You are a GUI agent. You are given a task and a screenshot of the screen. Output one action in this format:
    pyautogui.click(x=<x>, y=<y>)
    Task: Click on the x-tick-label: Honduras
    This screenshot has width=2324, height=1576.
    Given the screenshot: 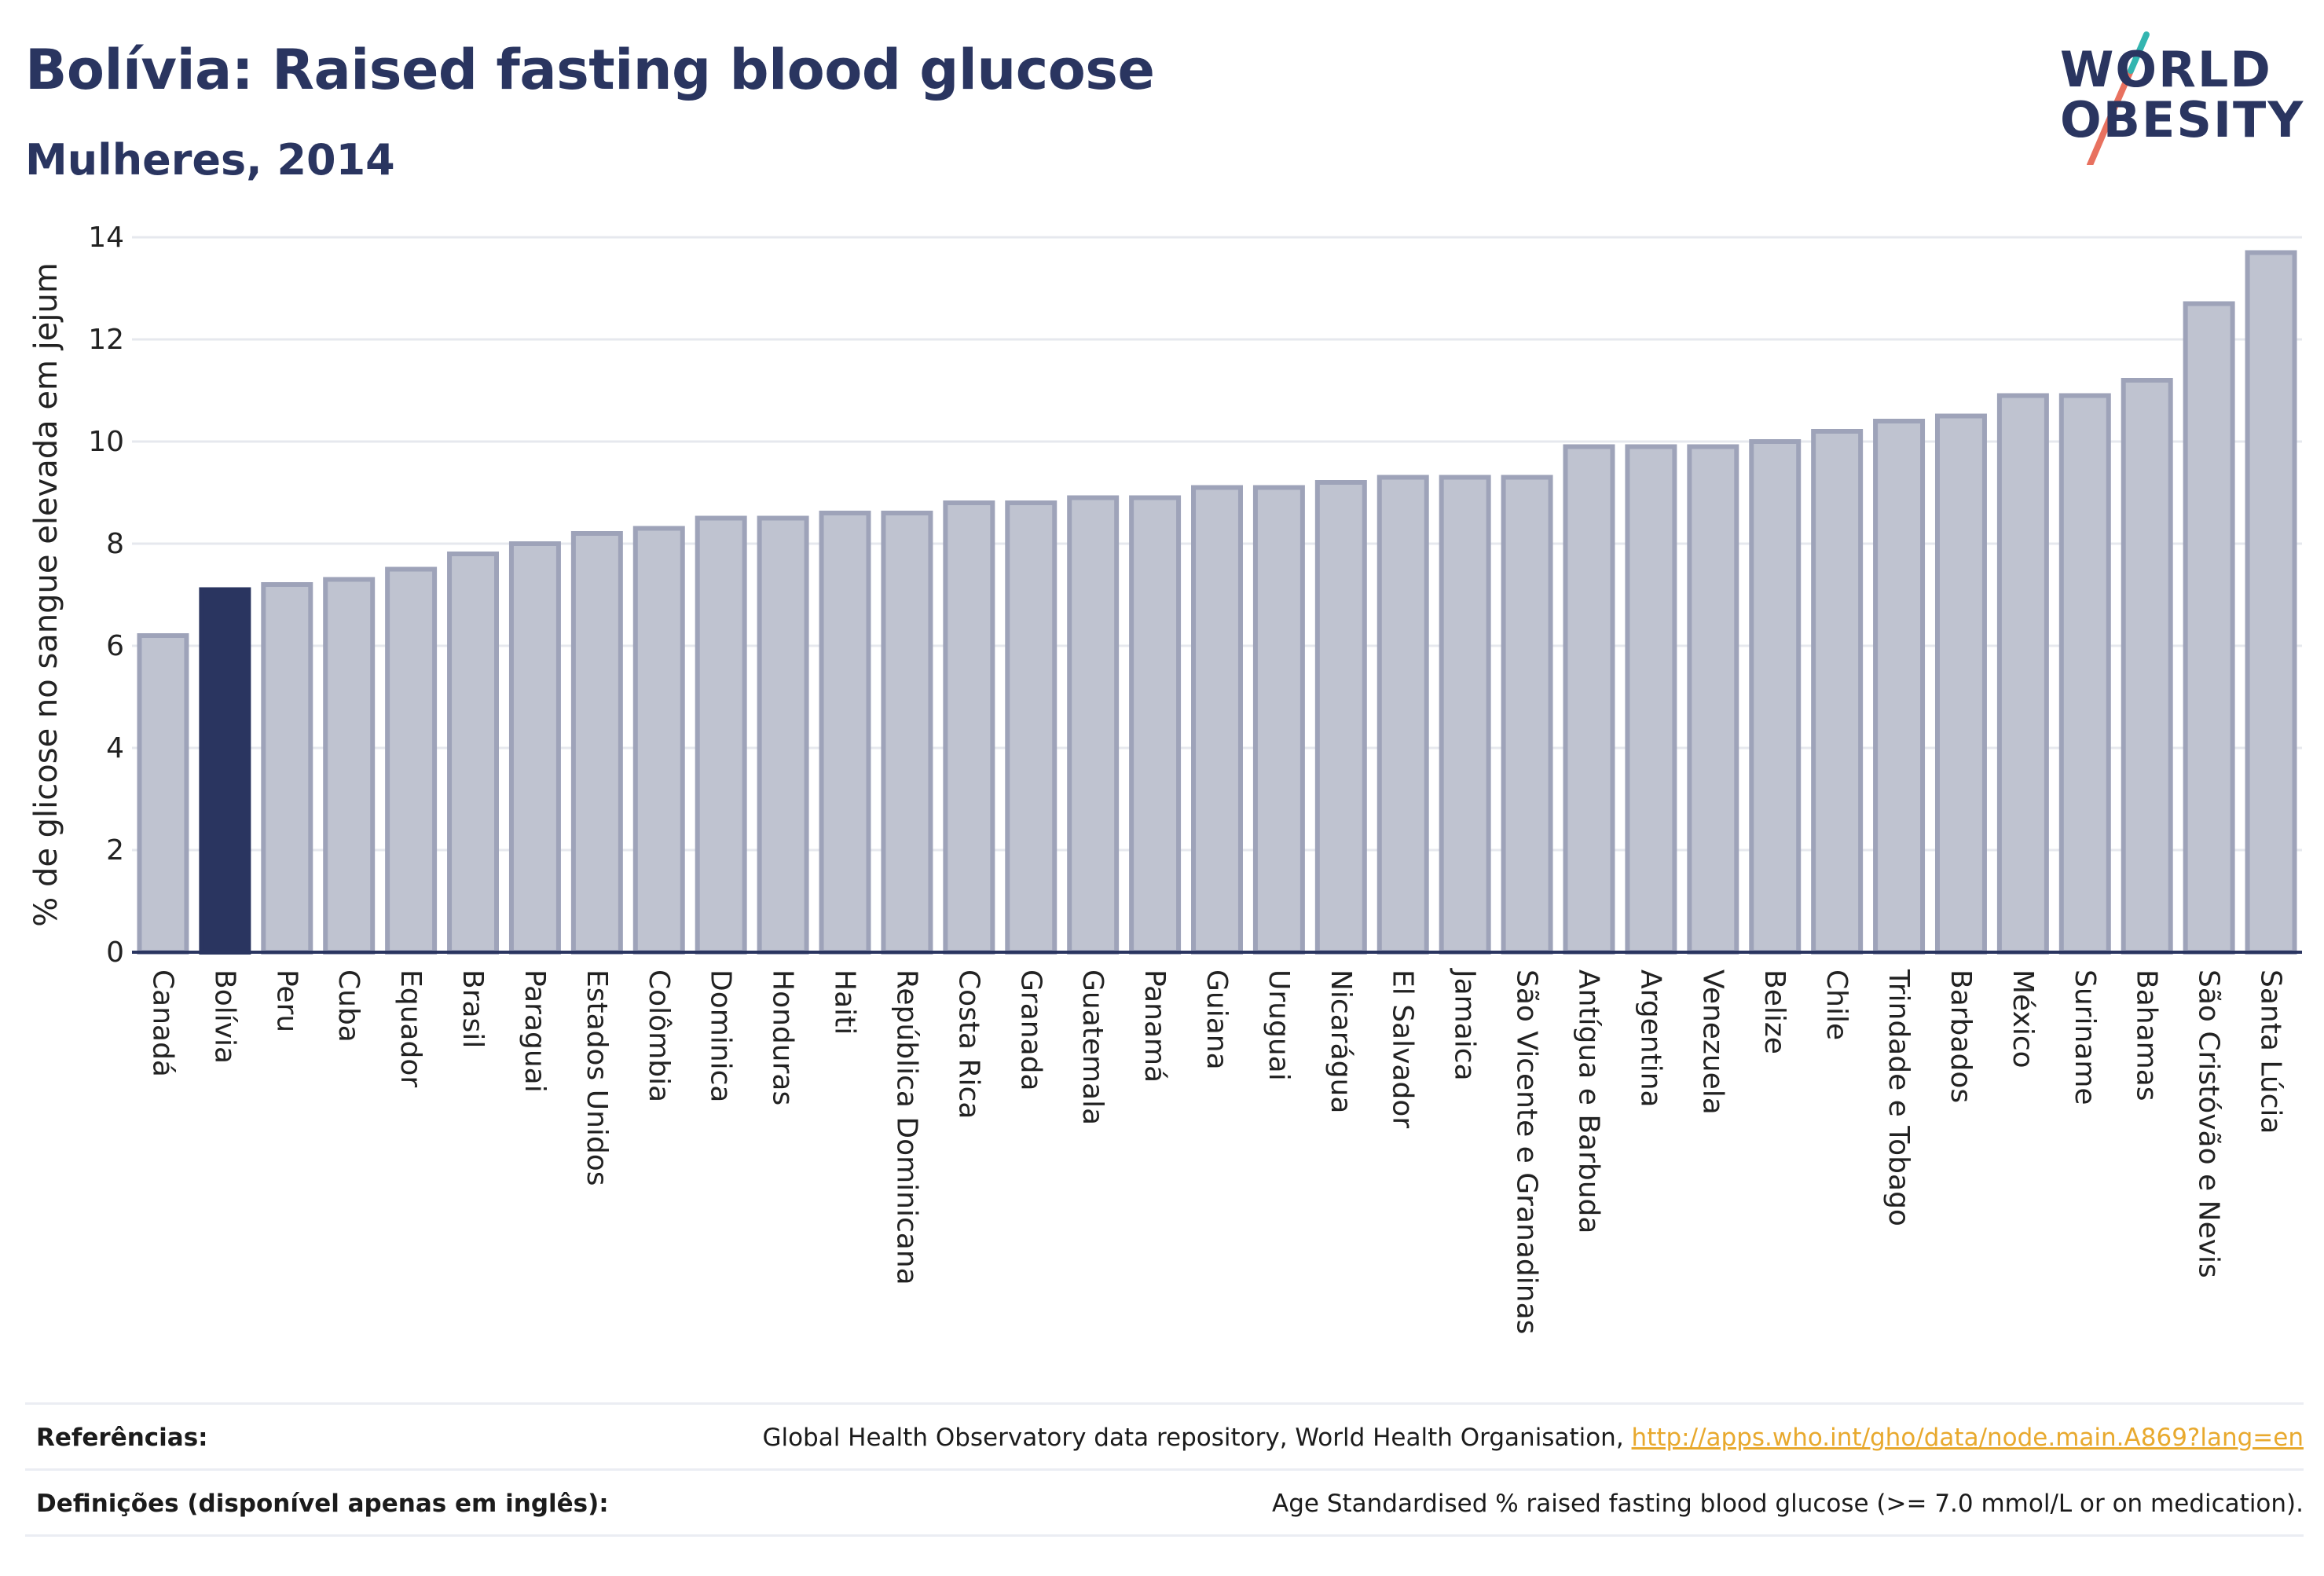 What is the action you would take?
    pyautogui.click(x=783, y=1037)
    